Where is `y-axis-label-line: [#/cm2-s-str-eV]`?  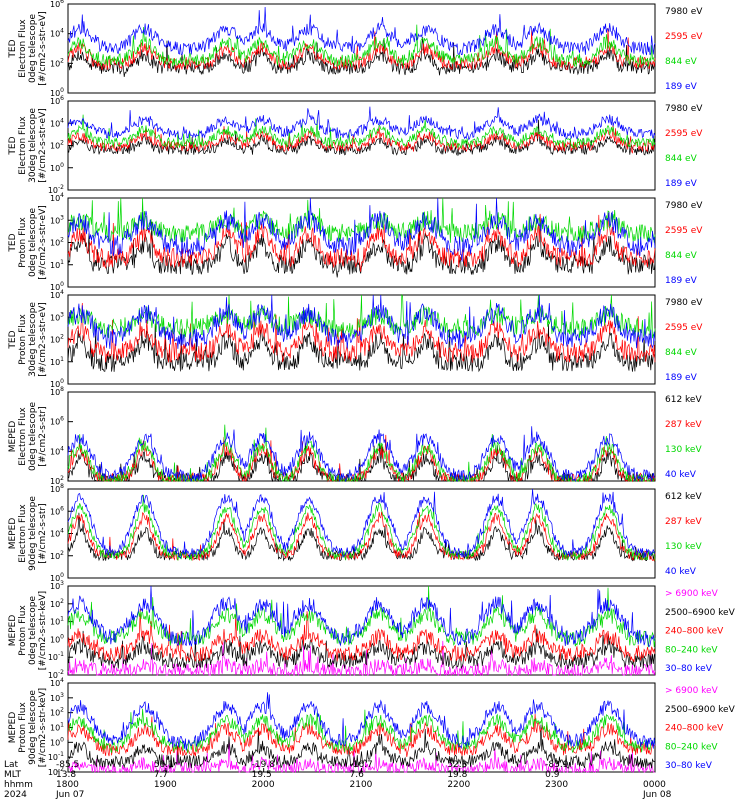 y-axis-label-line: [#/cm2-s-str-eV] is located at coordinates (43, 339).